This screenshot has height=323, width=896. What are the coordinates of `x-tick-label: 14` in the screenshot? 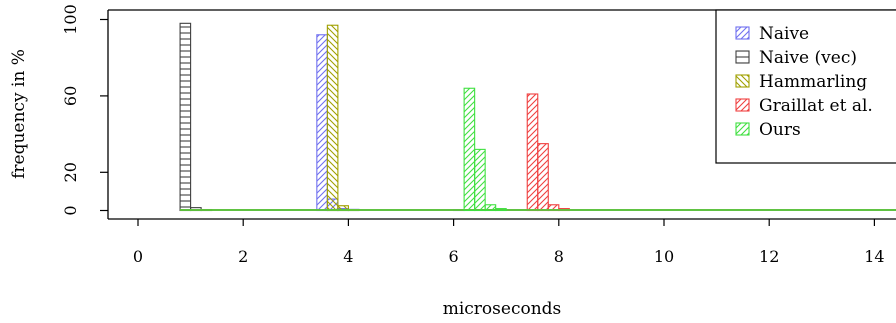 It's located at (874, 256).